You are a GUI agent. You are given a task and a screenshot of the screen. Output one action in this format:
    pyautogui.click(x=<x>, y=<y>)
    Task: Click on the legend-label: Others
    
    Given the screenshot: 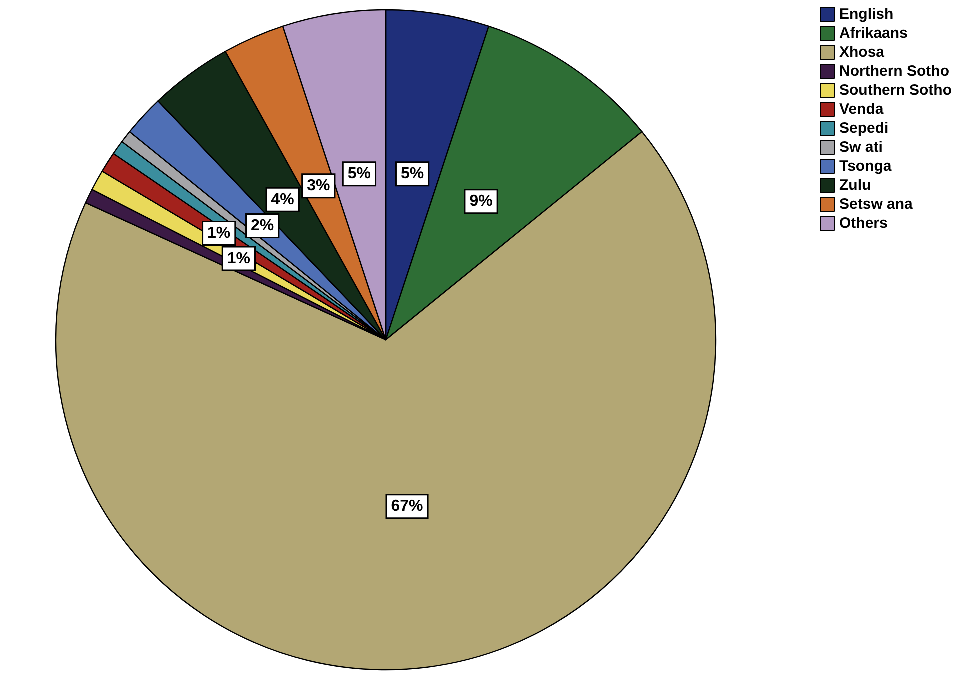 What is the action you would take?
    pyautogui.click(x=864, y=223)
    